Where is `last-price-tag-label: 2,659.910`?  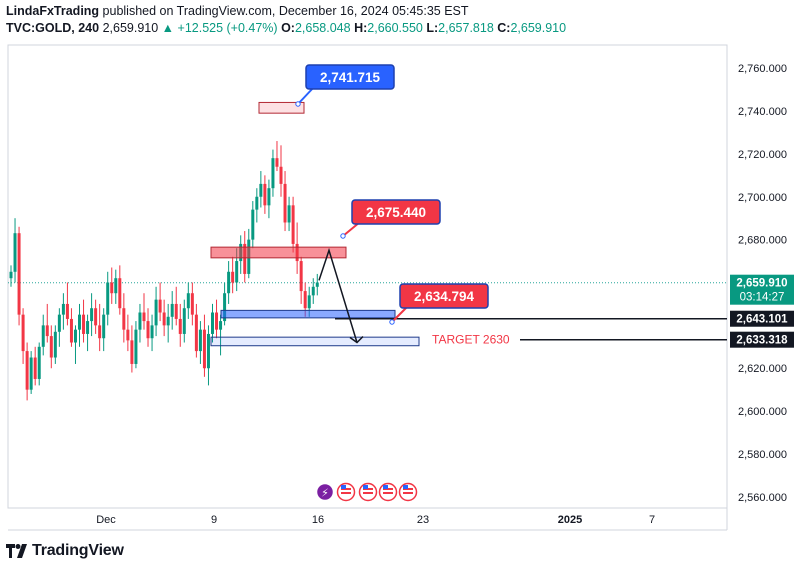
last-price-tag-label: 2,659.910 is located at coordinates (761, 284).